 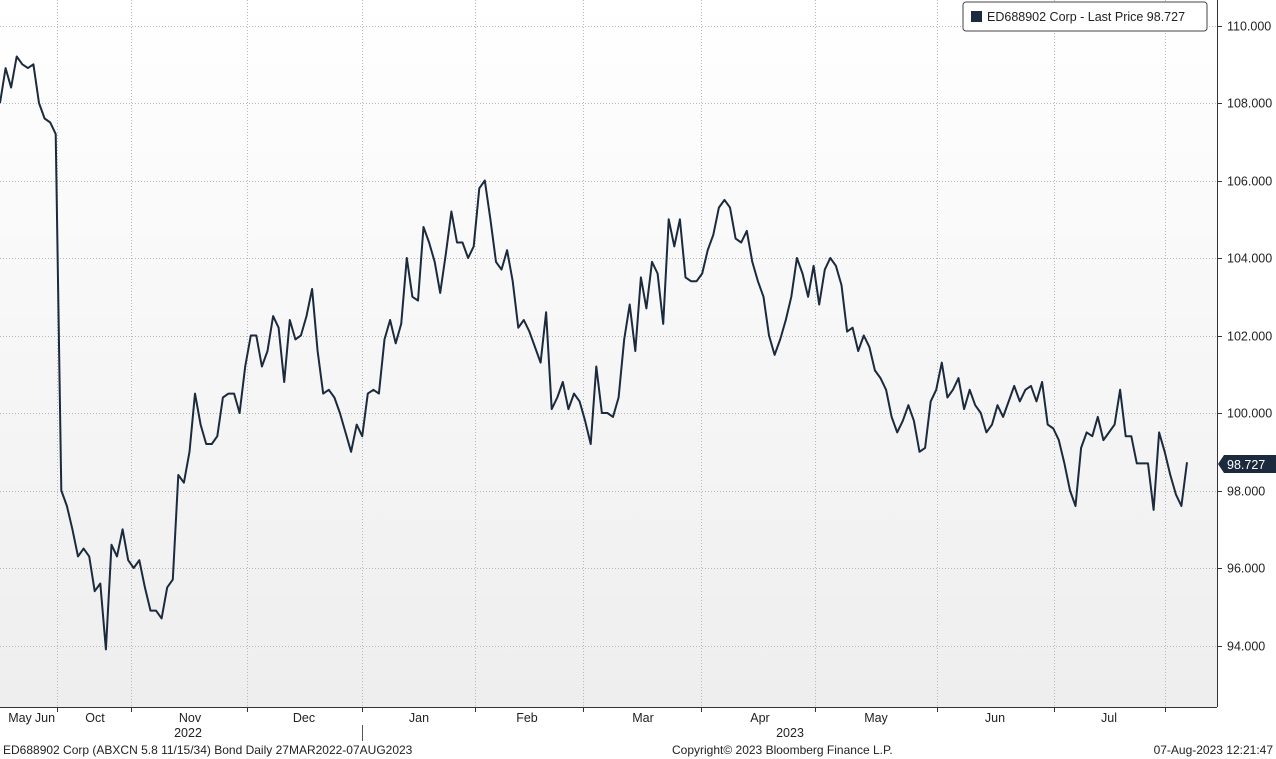 What do you see at coordinates (188, 733) in the screenshot?
I see `year-label-2022: 2022` at bounding box center [188, 733].